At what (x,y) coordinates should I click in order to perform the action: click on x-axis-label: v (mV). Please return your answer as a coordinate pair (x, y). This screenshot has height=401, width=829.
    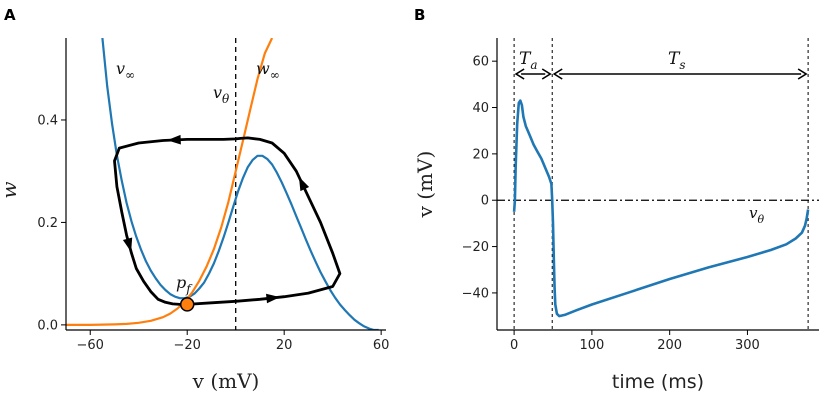
    Looking at the image, I should click on (226, 381).